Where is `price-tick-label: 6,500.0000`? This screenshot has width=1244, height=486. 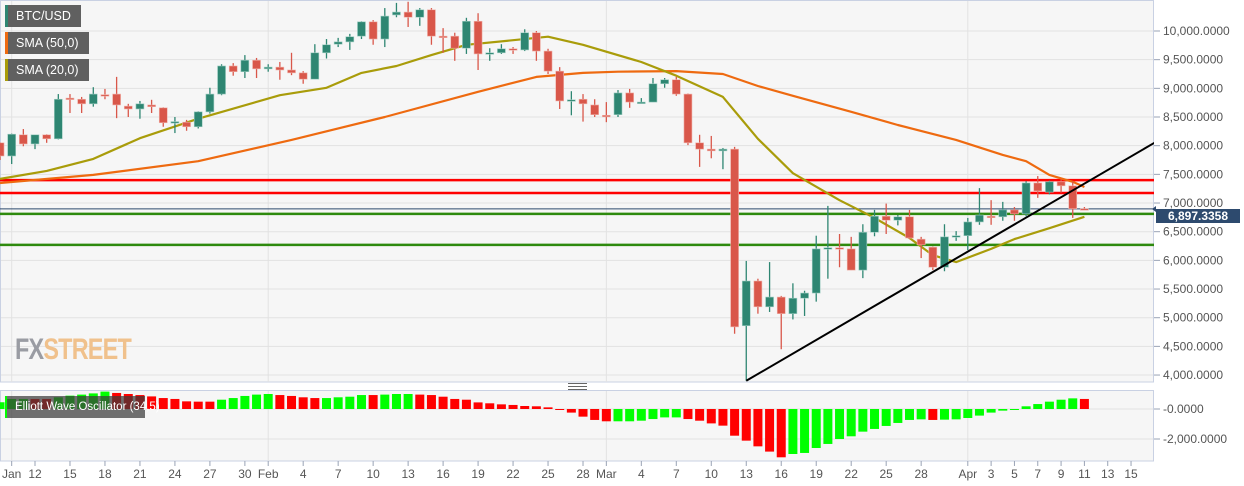 price-tick-label: 6,500.0000 is located at coordinates (1193, 232).